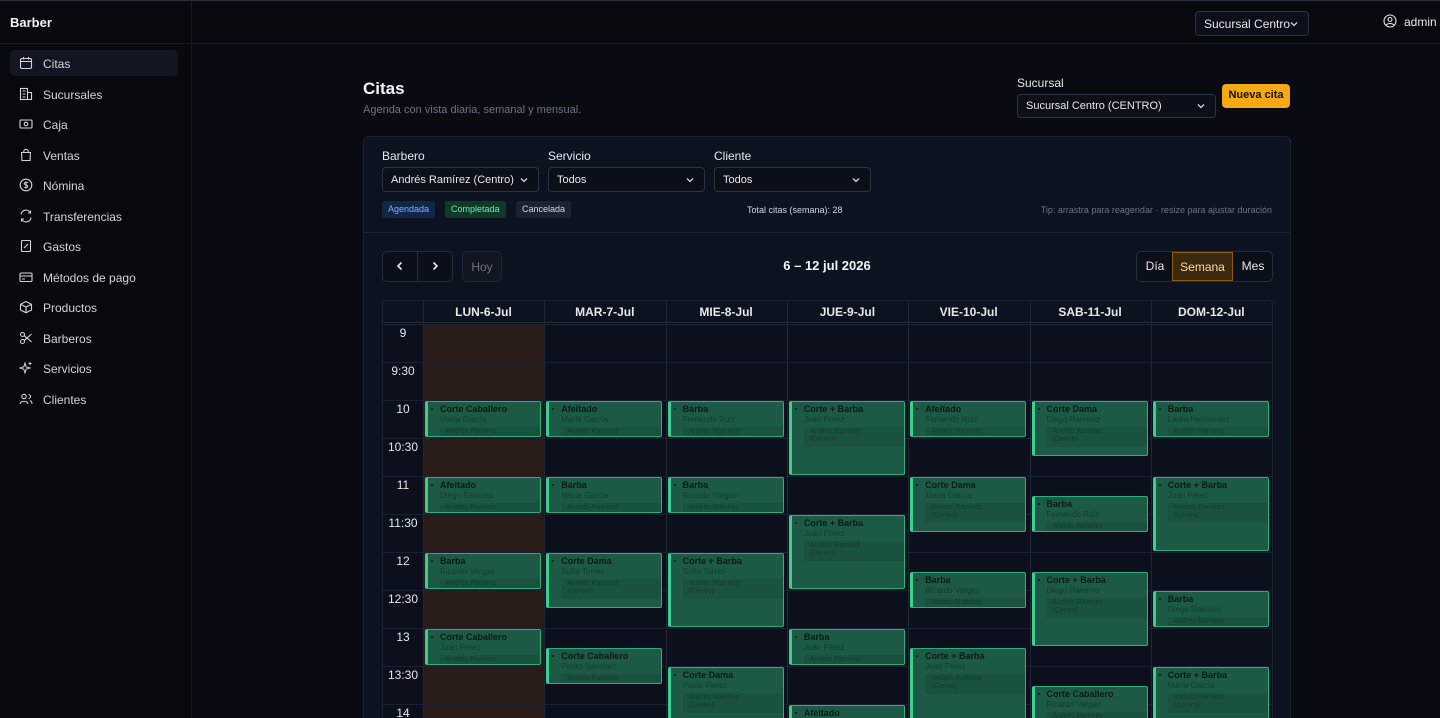 This screenshot has height=718, width=1440. I want to click on sidebar-item-clientes: Clientes, so click(94, 399).